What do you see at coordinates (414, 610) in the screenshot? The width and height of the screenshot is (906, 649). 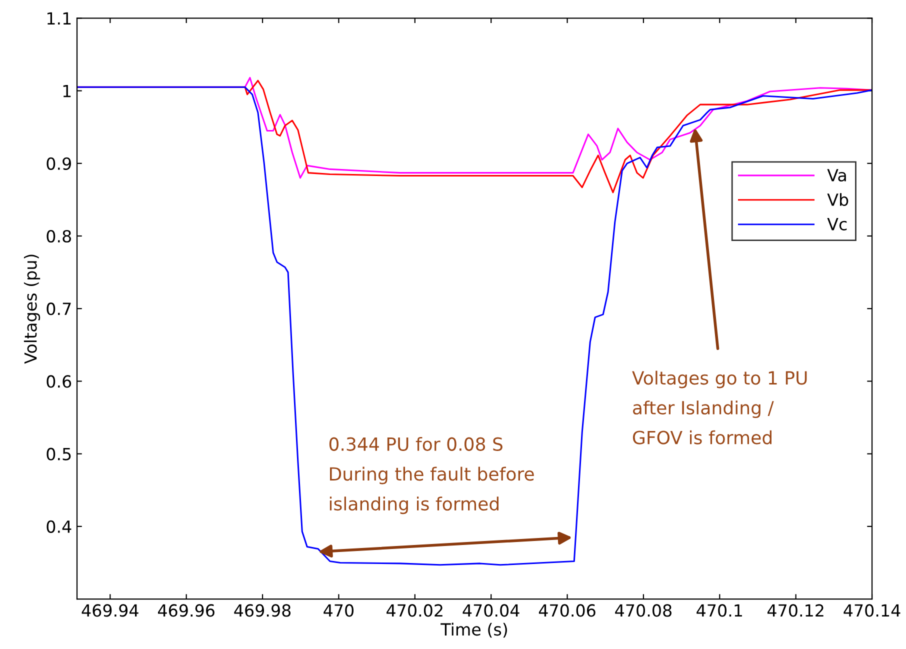 I see `x-tick-label: 470.02` at bounding box center [414, 610].